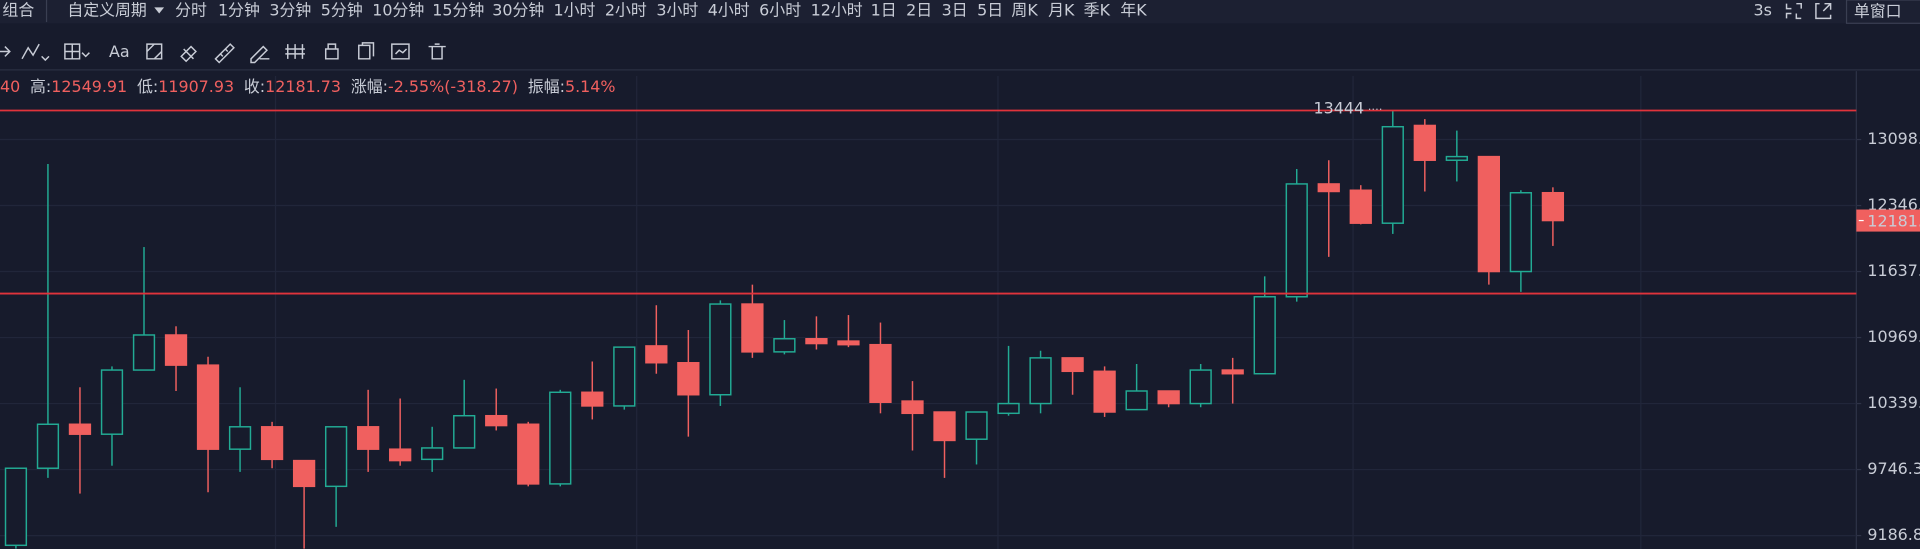 This screenshot has height=549, width=1920. What do you see at coordinates (546, 86) in the screenshot?
I see `info-label: 振幅:` at bounding box center [546, 86].